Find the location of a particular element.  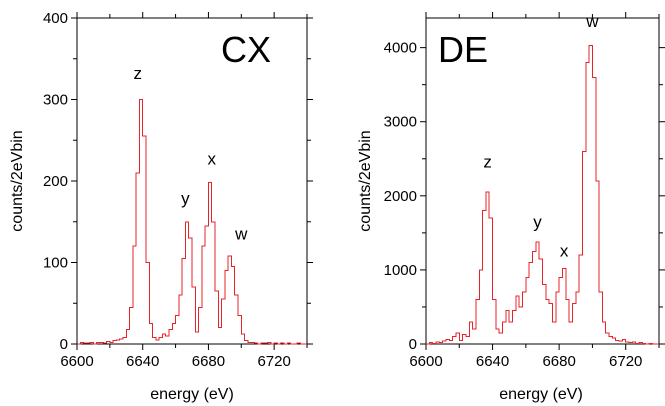

y-tick-label: 200 is located at coordinates (55, 181).